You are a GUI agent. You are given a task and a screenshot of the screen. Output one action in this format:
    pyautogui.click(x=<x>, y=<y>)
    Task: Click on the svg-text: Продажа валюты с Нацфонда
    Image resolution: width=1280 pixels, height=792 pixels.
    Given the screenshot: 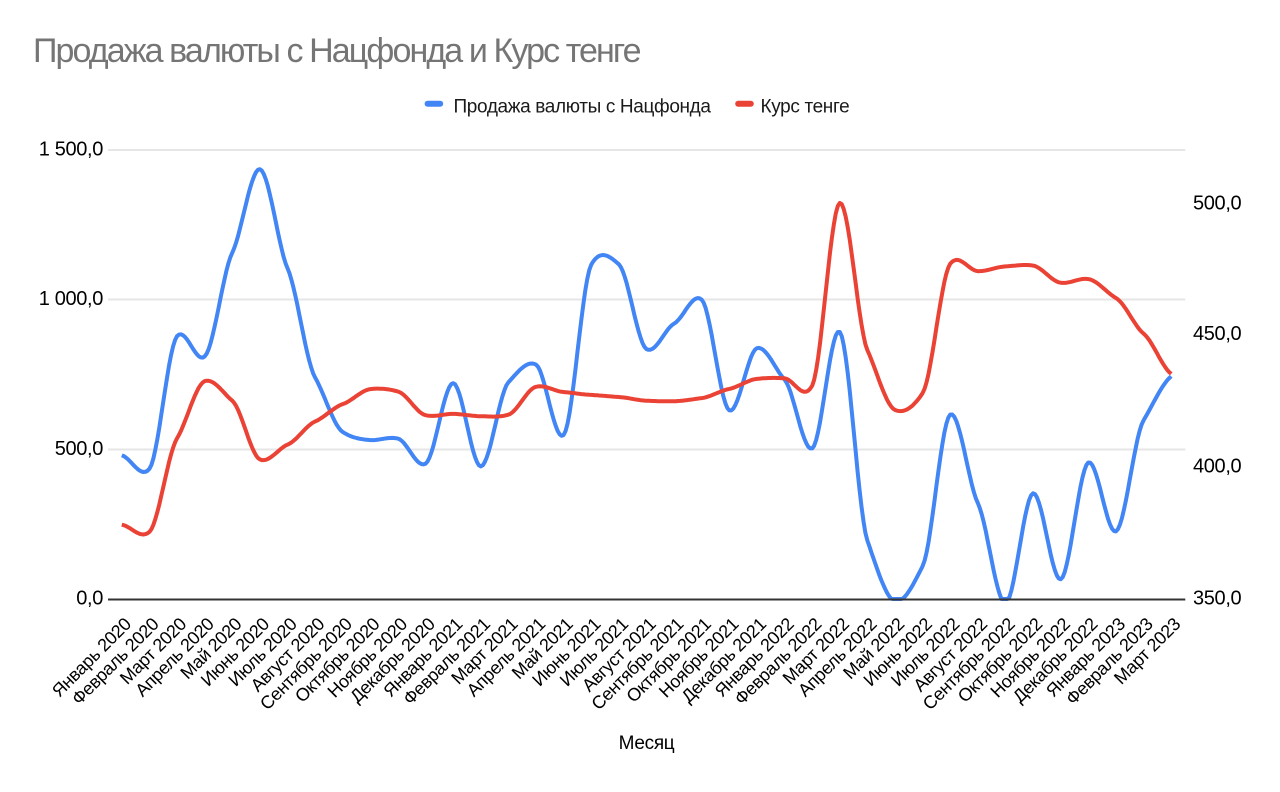 What is the action you would take?
    pyautogui.click(x=583, y=107)
    